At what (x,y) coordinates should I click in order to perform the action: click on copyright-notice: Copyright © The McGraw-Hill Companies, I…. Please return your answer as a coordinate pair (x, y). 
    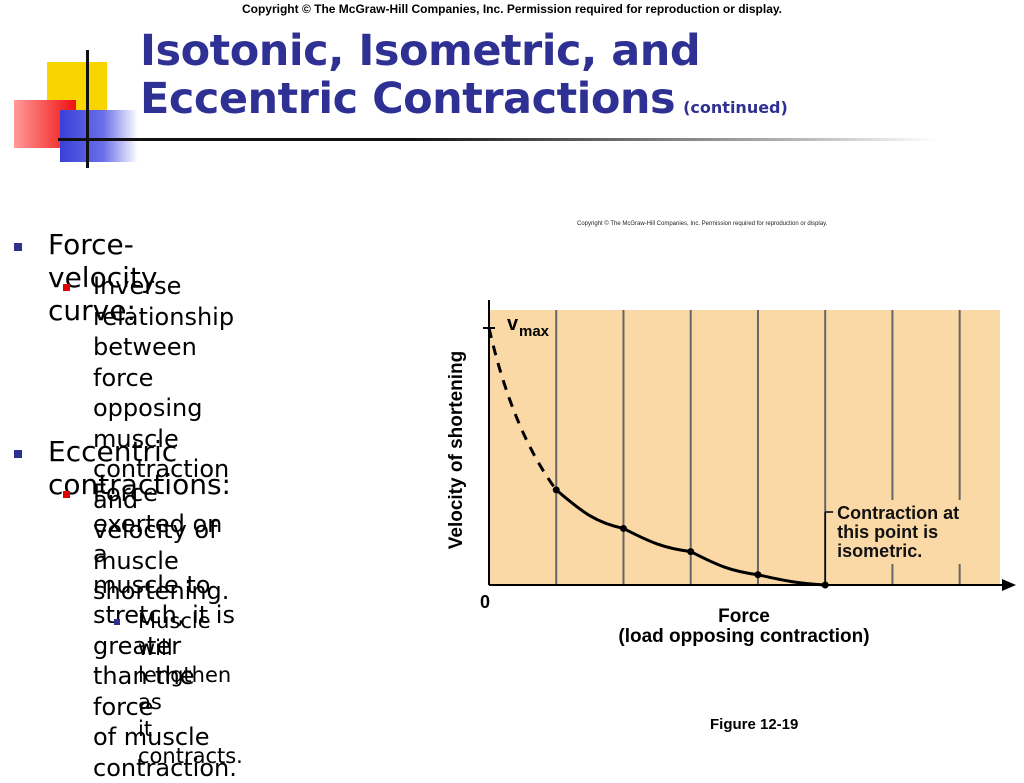
    Looking at the image, I should click on (512, 9).